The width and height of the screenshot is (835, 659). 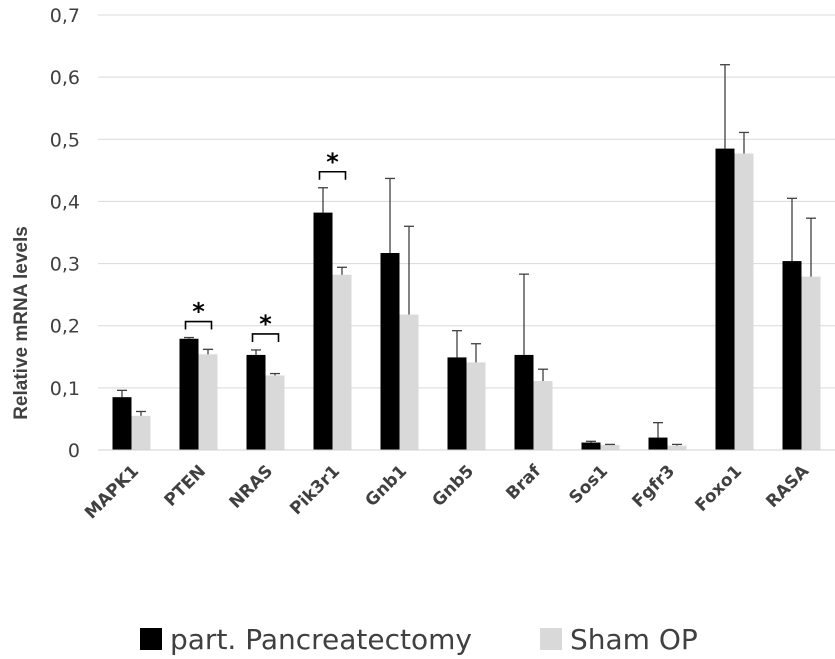 I want to click on bar-sham-rasa, so click(x=811, y=363).